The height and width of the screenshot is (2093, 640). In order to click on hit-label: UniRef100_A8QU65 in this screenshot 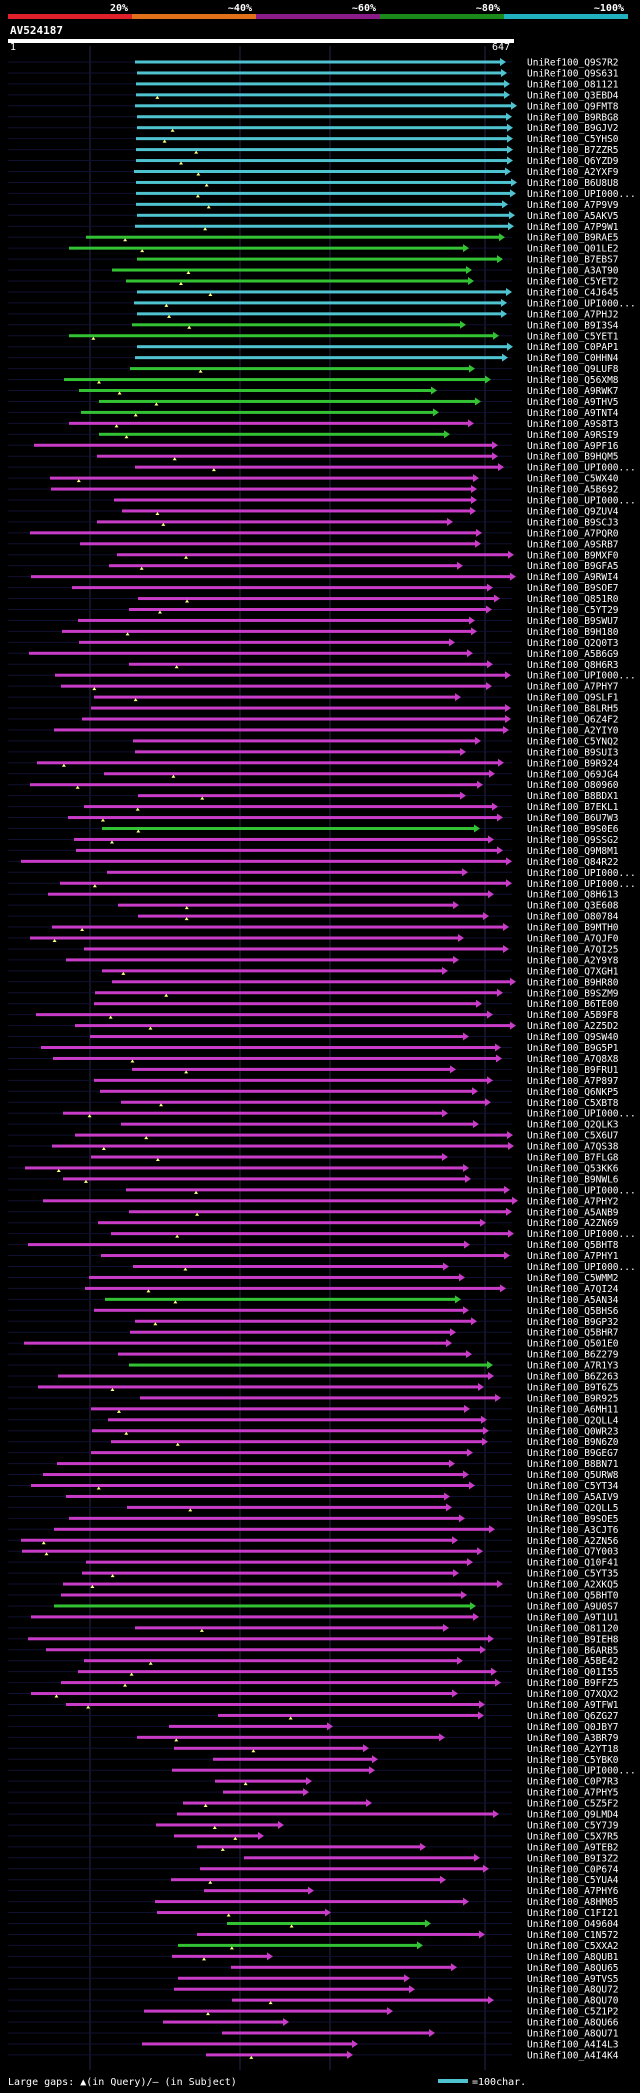, I will do `click(573, 1968)`.